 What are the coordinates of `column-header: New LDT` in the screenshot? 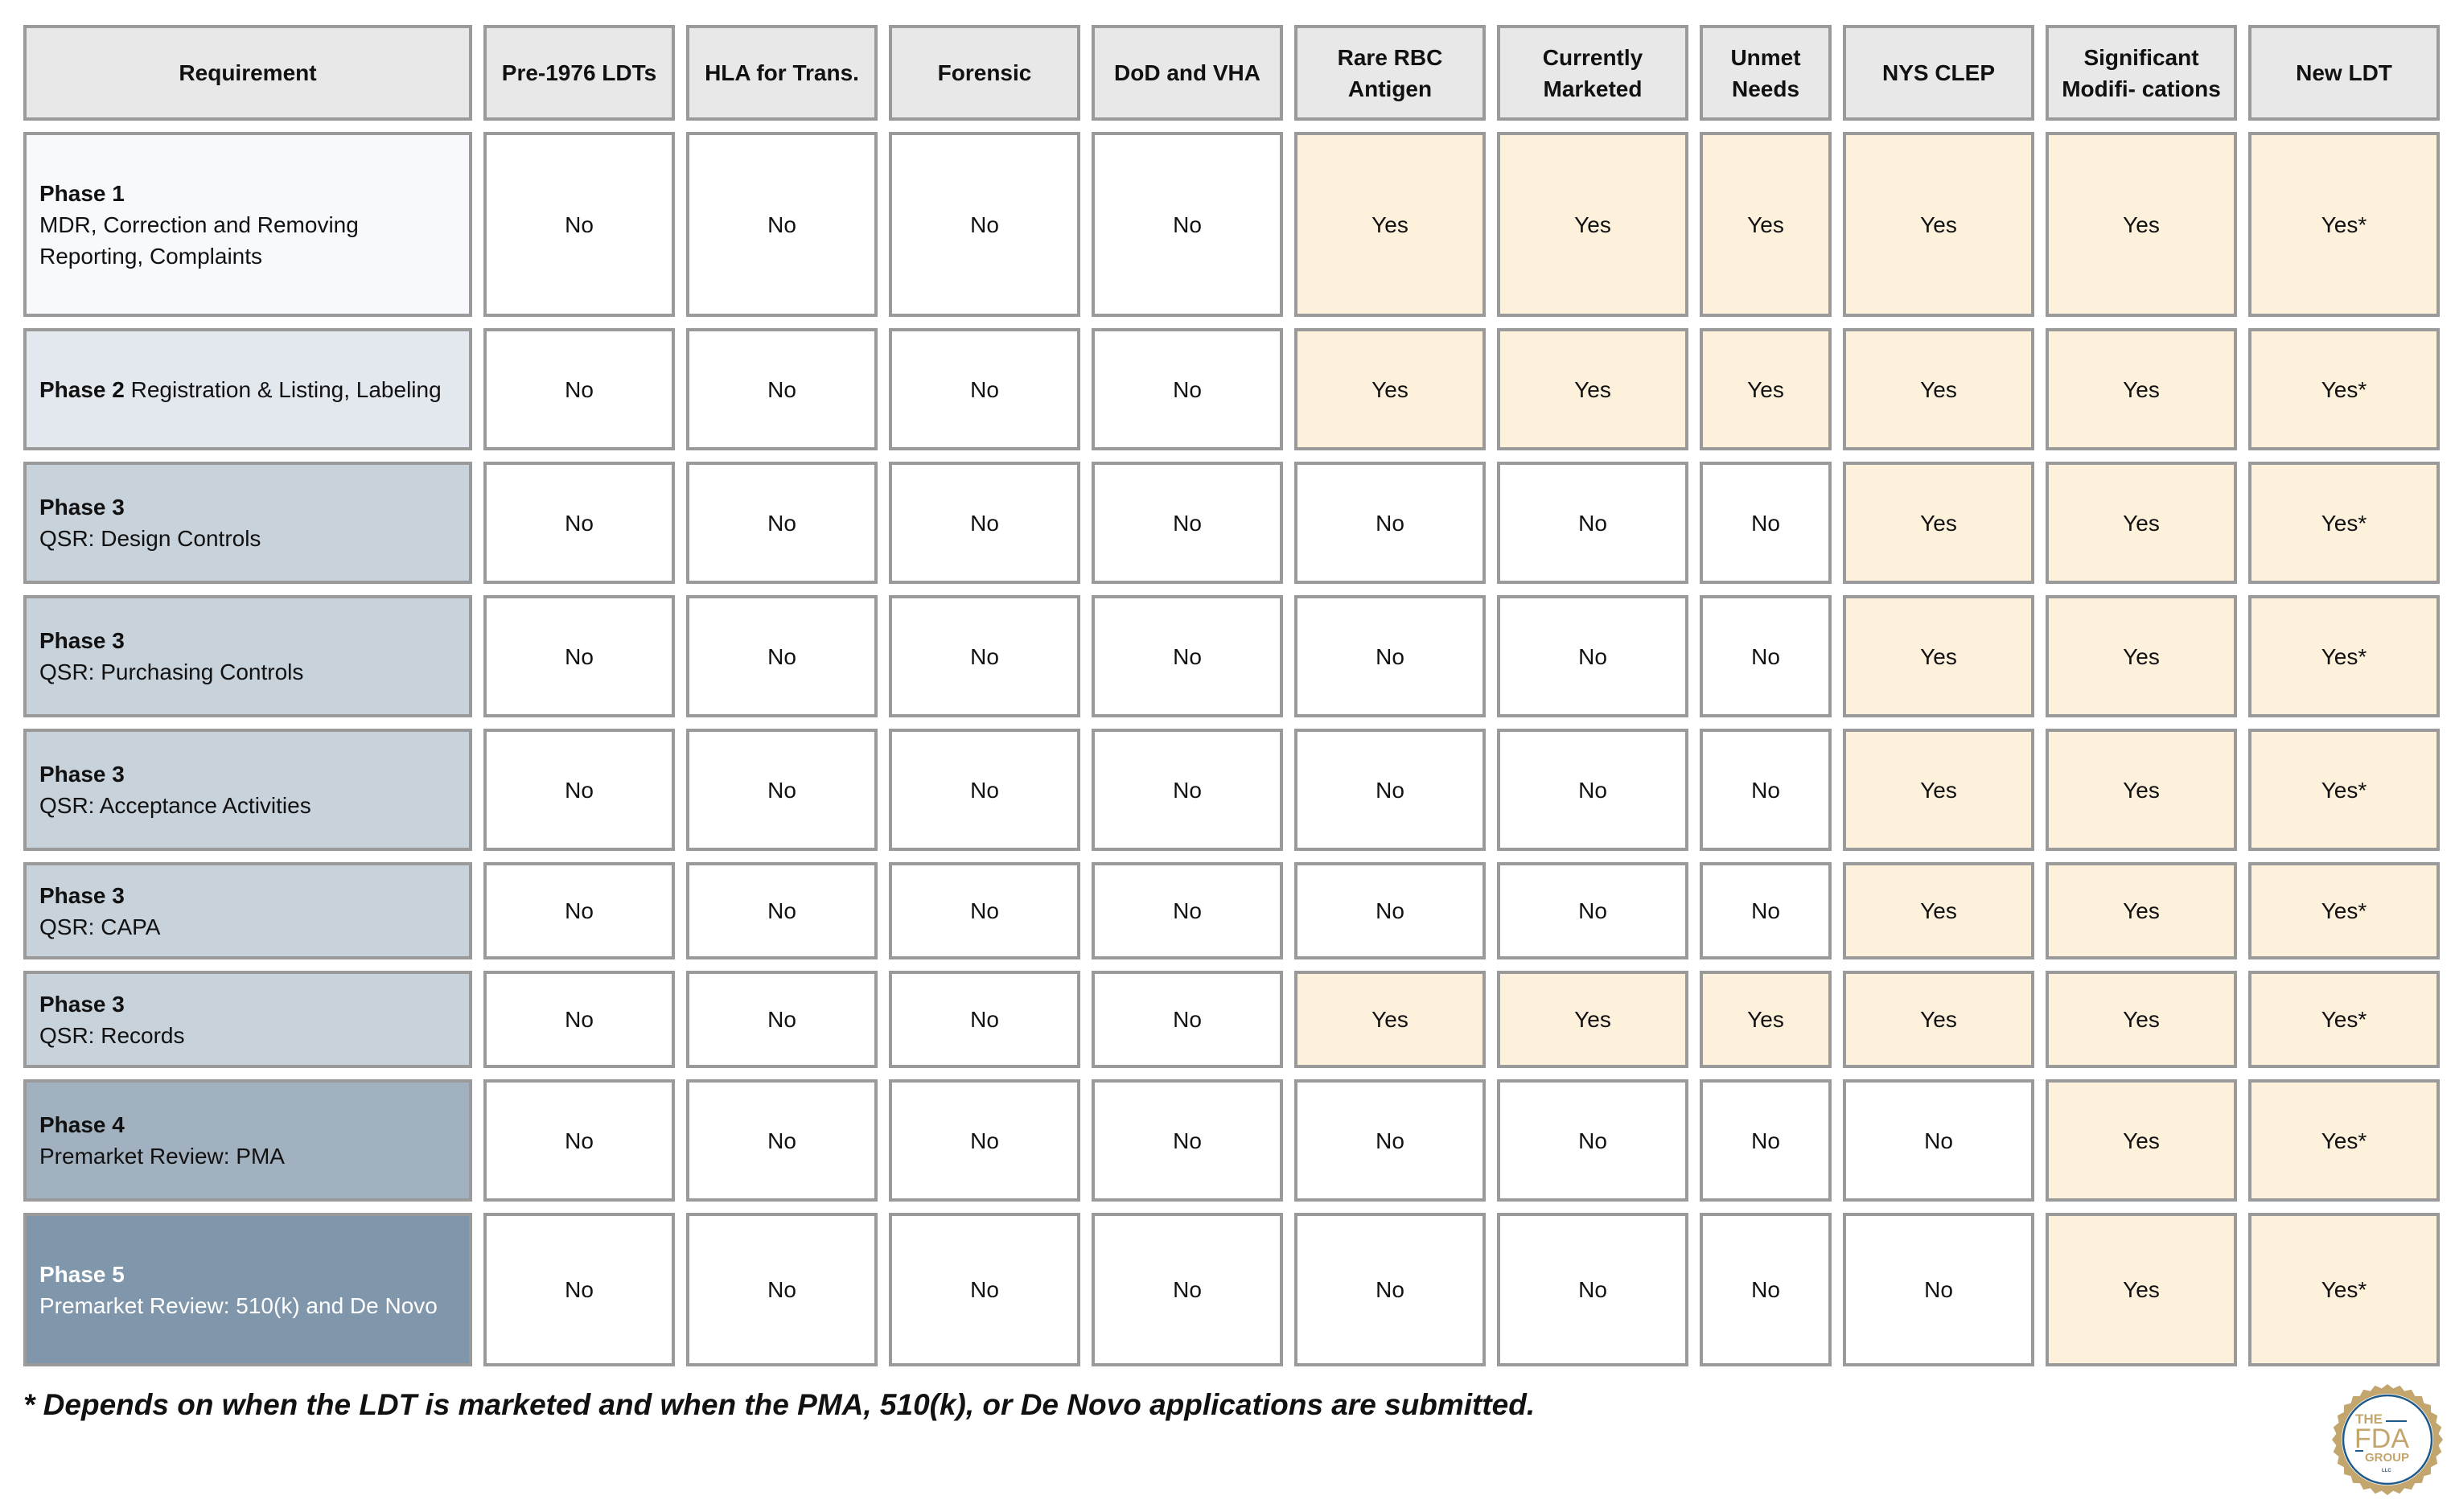 It's located at (2344, 73).